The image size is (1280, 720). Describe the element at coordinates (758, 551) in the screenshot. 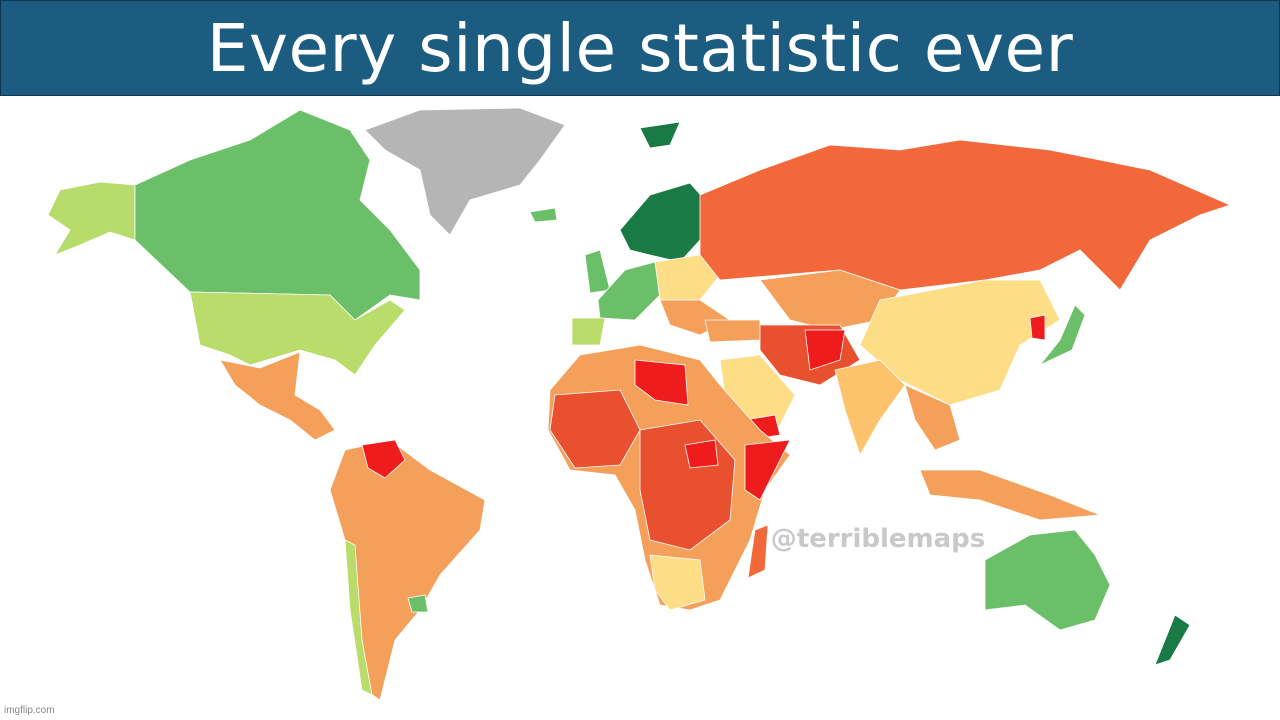

I see `madagascar` at that location.